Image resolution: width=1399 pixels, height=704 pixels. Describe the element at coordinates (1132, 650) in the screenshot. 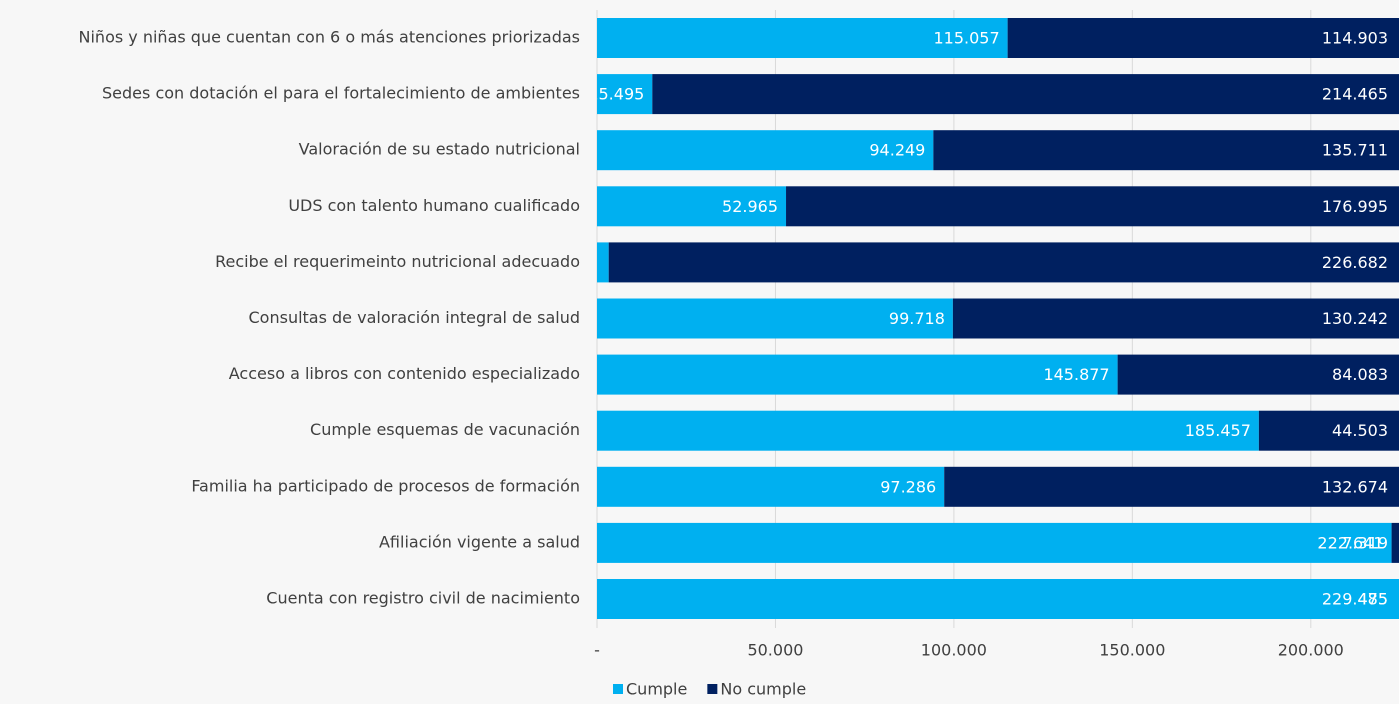

I see `x-tick-label: 150.000` at that location.